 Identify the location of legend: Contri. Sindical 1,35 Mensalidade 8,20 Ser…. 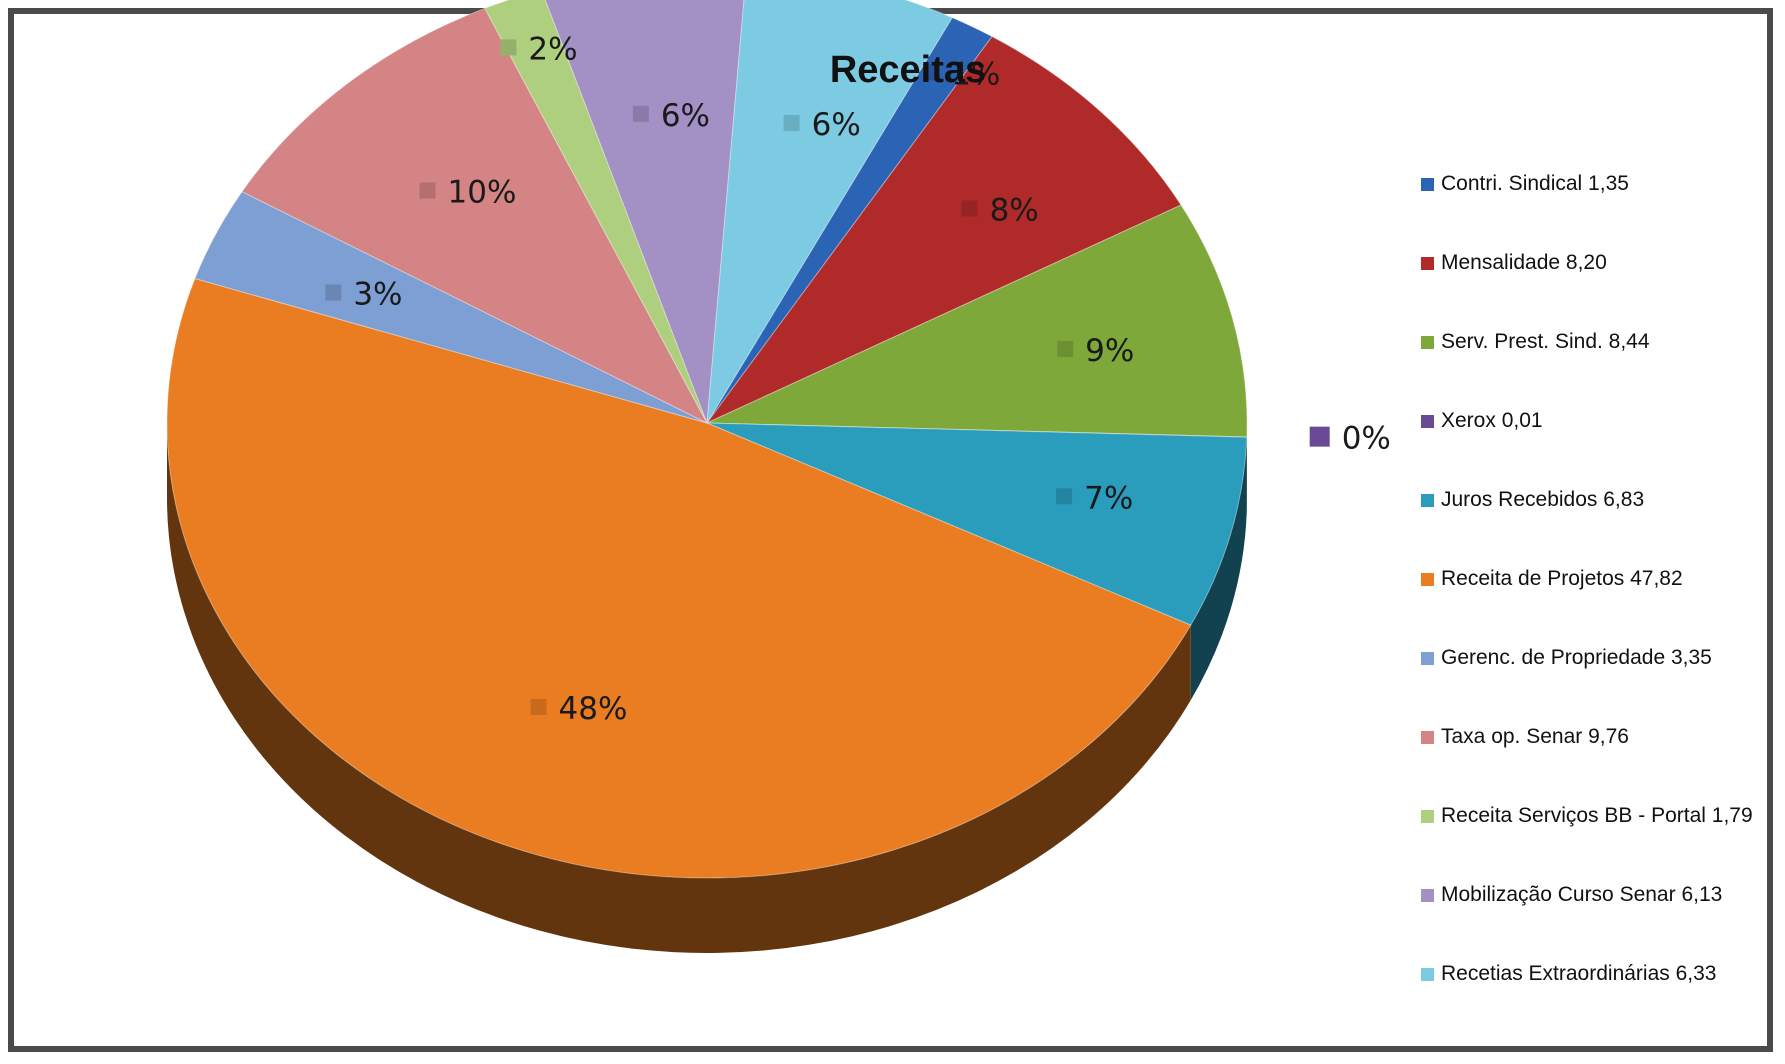
(1587, 578).